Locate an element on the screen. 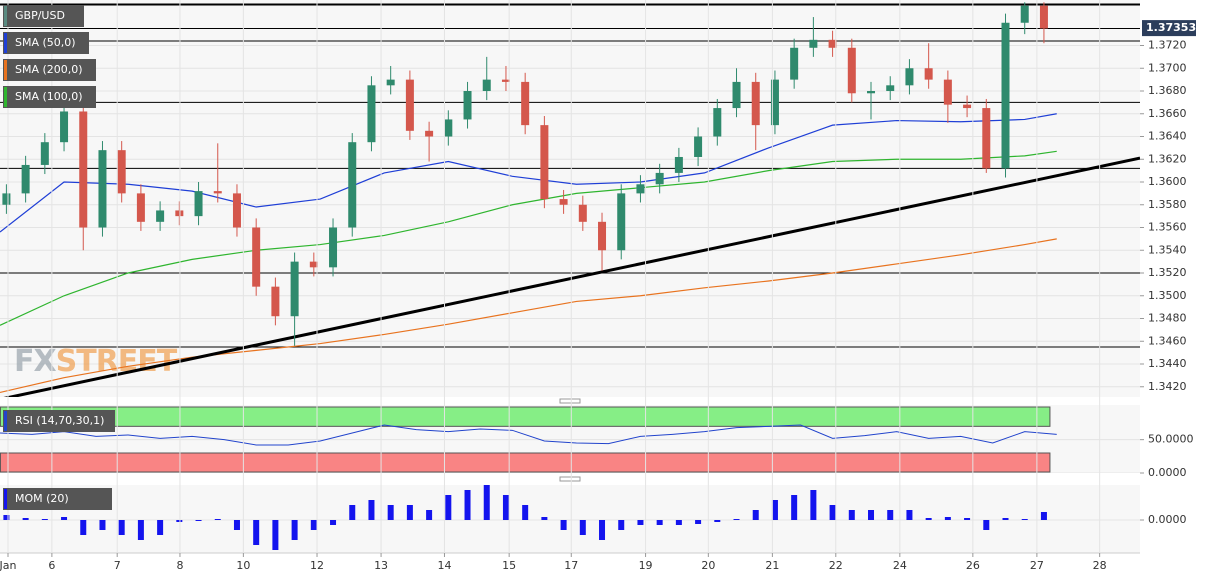 The image size is (1212, 578). x-tick-label: 19 is located at coordinates (646, 565).